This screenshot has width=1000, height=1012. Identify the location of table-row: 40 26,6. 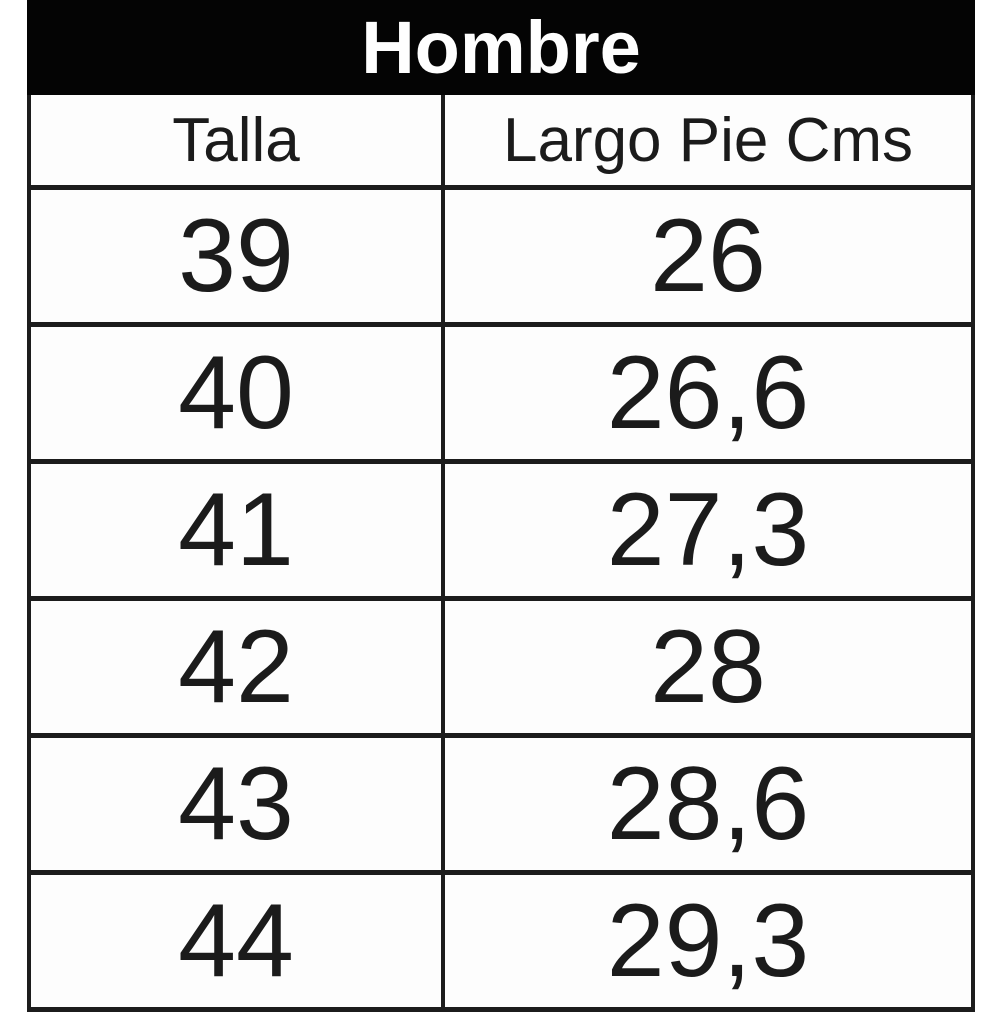
(501, 395).